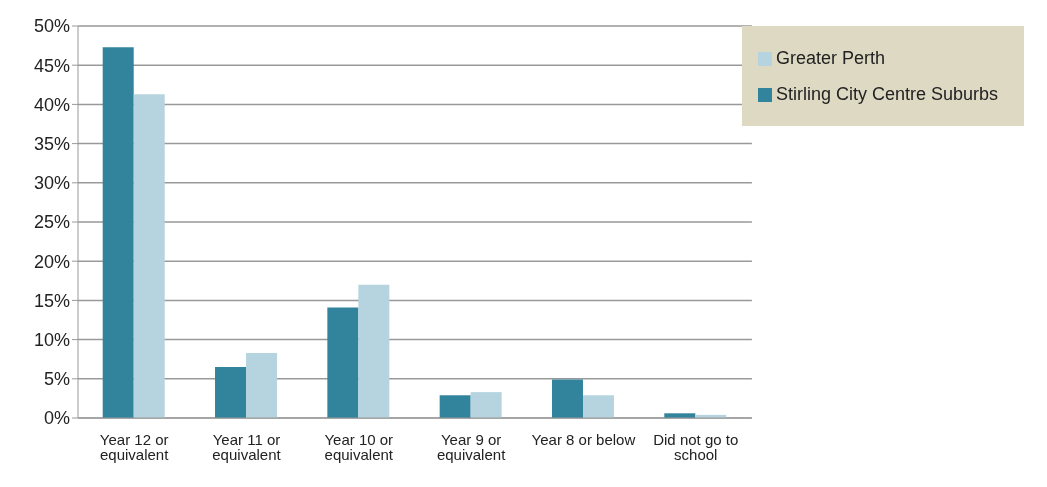 Image resolution: width=1047 pixels, height=487 pixels. What do you see at coordinates (134, 446) in the screenshot?
I see `x-tick-label: Year 12 or equivalent` at bounding box center [134, 446].